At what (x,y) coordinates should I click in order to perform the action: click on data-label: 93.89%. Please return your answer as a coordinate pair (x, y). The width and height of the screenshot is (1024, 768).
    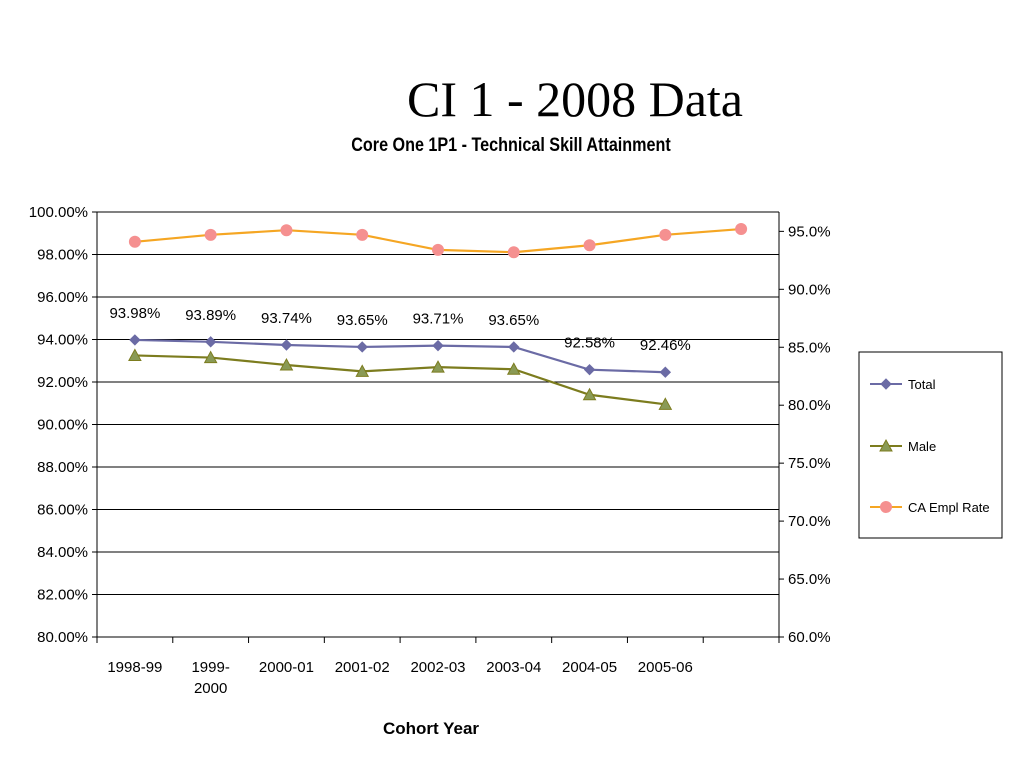
    Looking at the image, I should click on (210, 315).